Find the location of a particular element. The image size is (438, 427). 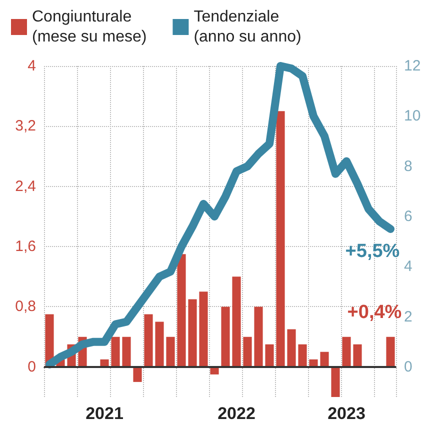

y2-tick-label: 2 is located at coordinates (408, 317).